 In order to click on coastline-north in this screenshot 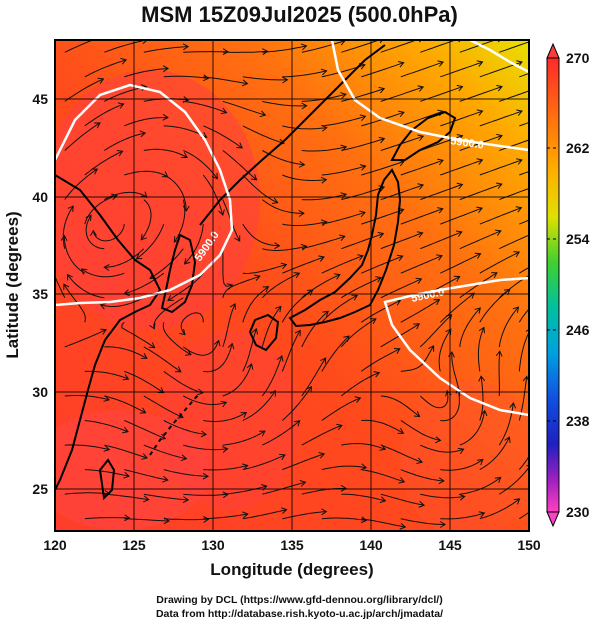, I will do `click(292, 135)`.